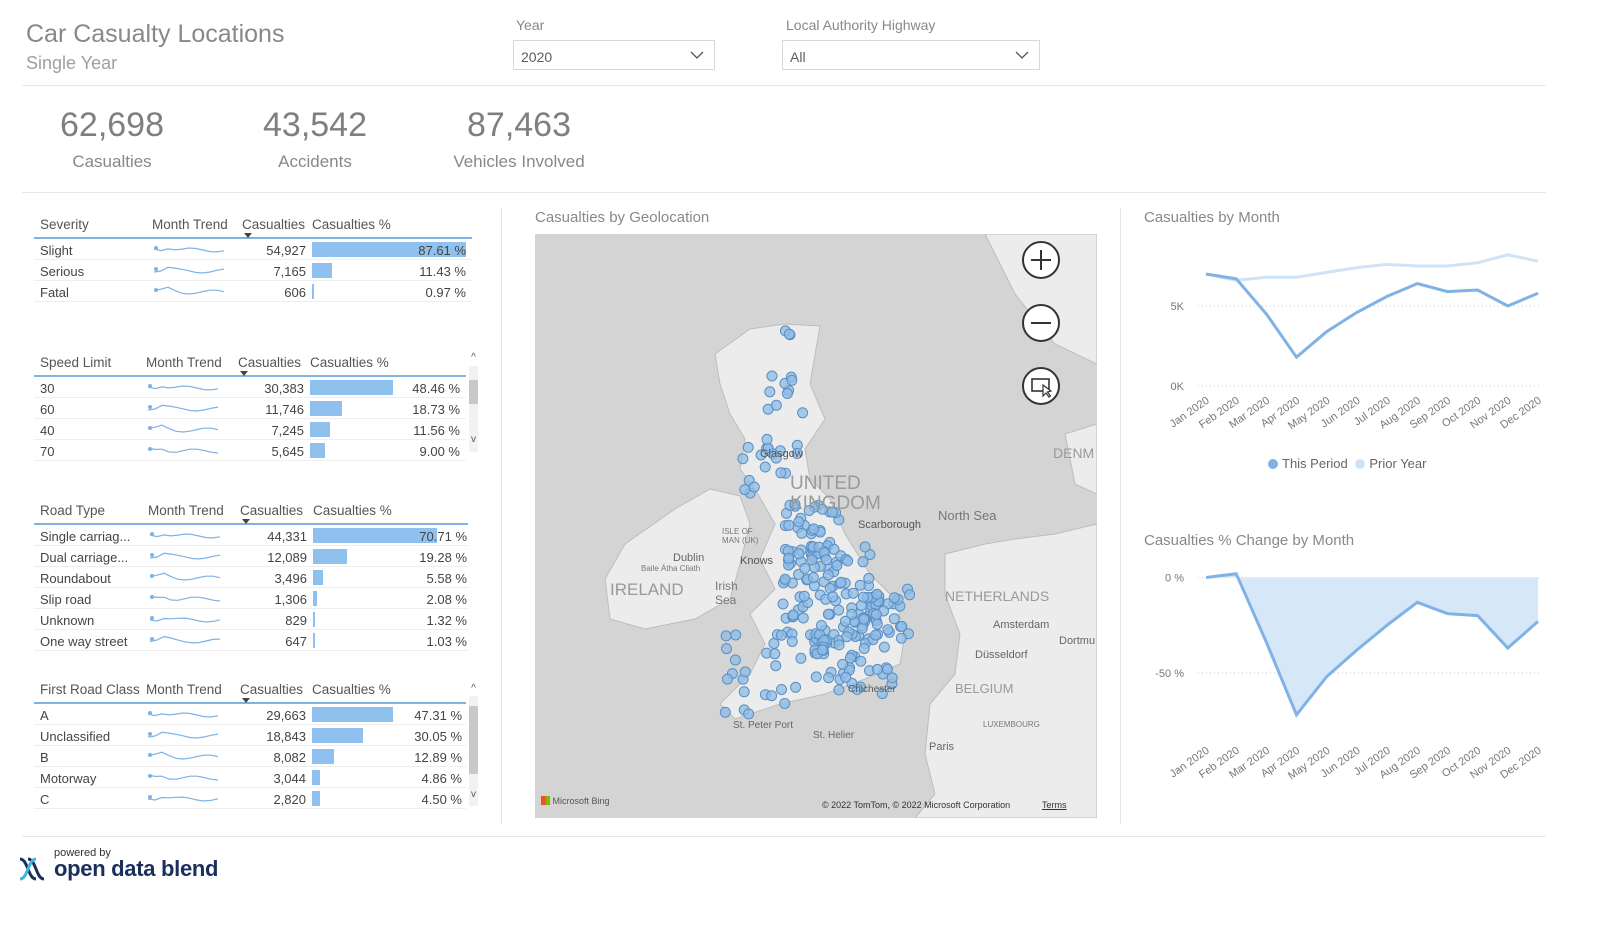  Describe the element at coordinates (47, 451) in the screenshot. I see `row-label: 70` at that location.